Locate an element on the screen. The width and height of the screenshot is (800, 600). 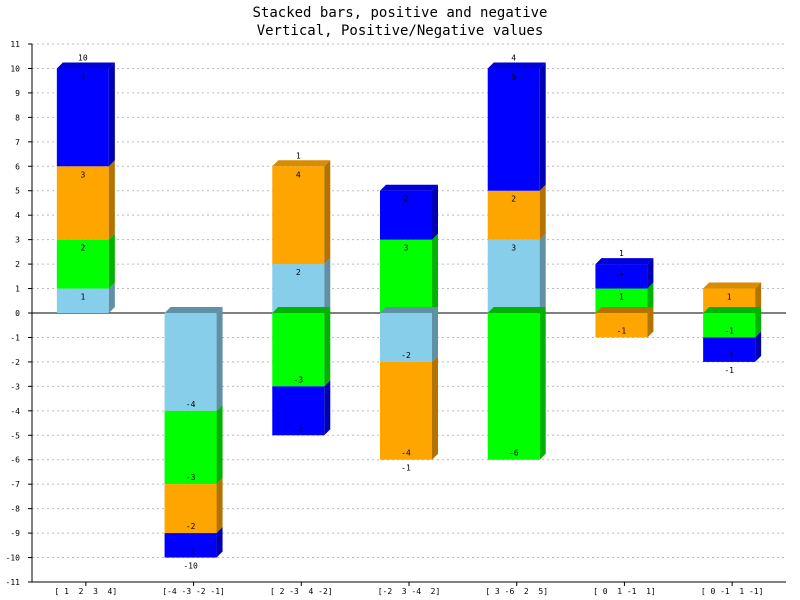
x-tick-label: [-4 -3 -2 -1] is located at coordinates (193, 591).